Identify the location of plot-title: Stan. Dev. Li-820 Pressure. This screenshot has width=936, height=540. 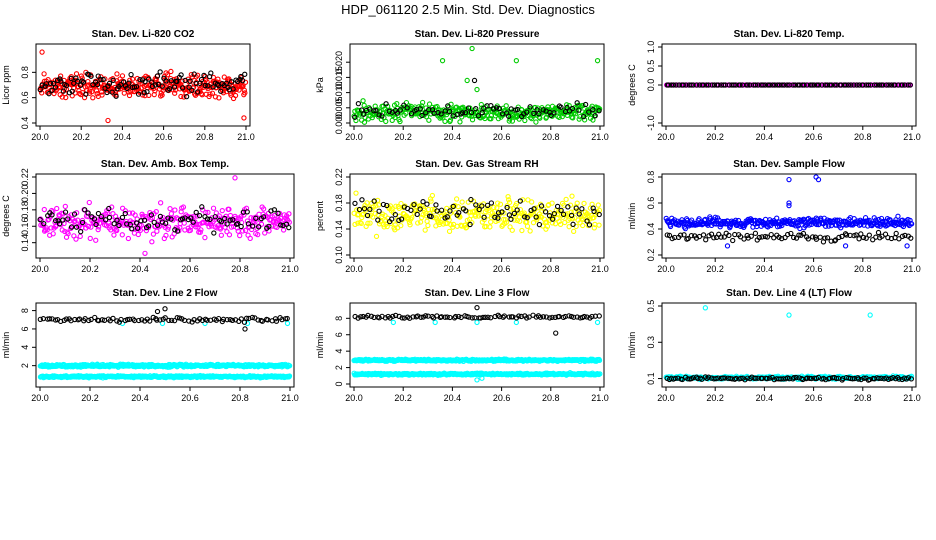
(477, 34).